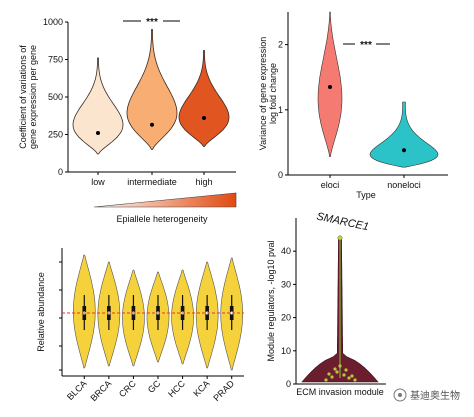  What do you see at coordinates (366, 45) in the screenshot?
I see `panel-b-significance: ***` at bounding box center [366, 45].